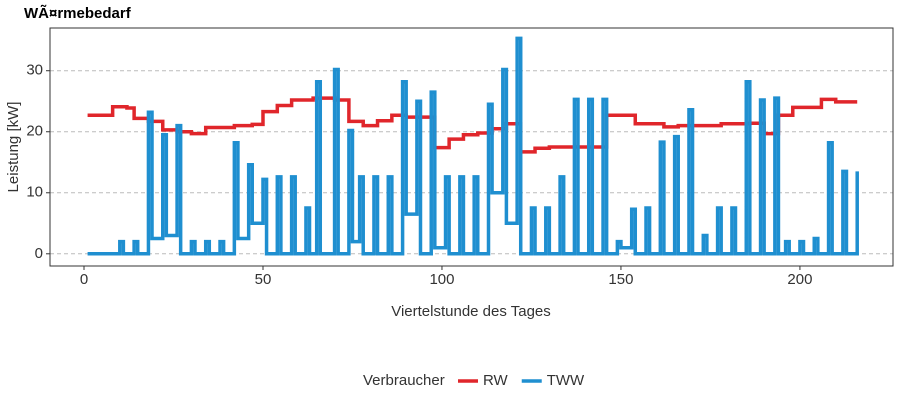  Describe the element at coordinates (799, 279) in the screenshot. I see `x-tick-label: 200` at that location.